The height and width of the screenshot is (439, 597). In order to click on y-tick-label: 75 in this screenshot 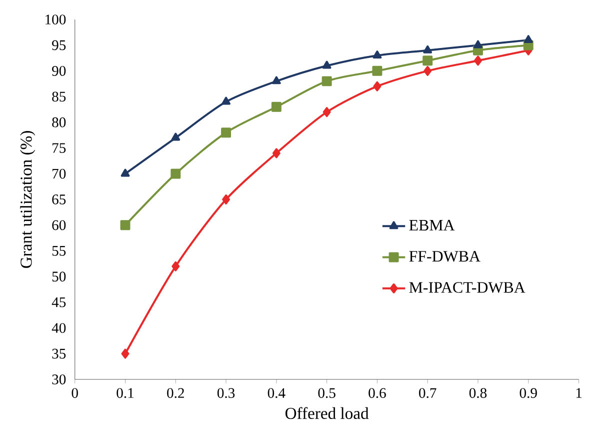, I will do `click(59, 148)`.